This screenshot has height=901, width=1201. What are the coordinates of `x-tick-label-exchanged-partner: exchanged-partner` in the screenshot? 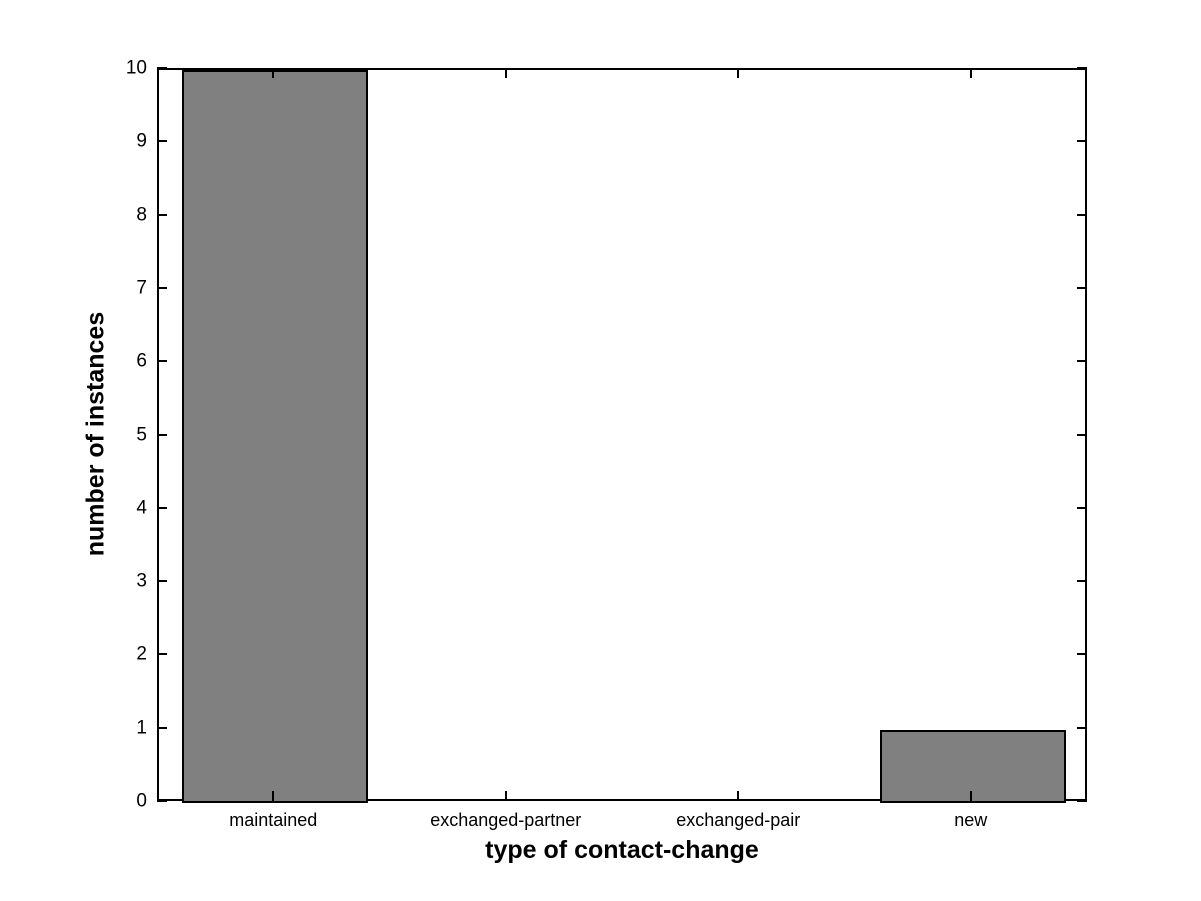 It's located at (506, 820).